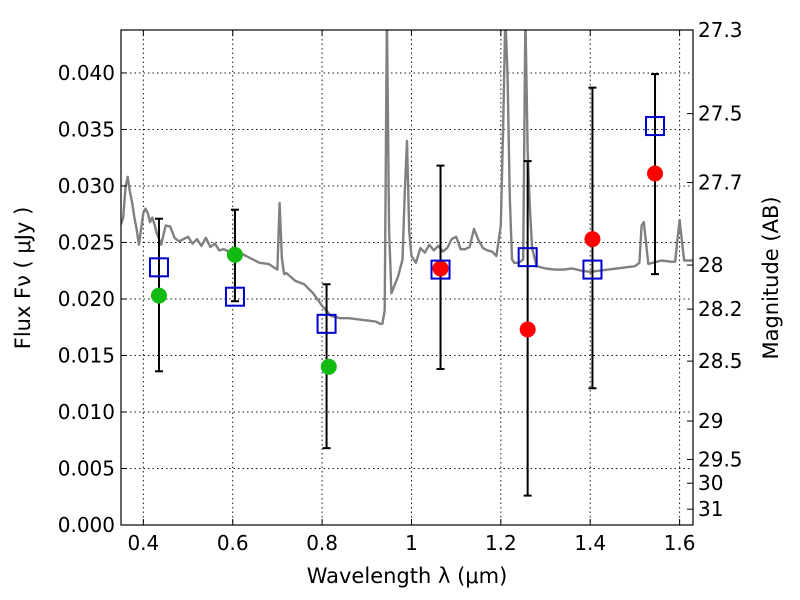 The width and height of the screenshot is (800, 600). Describe the element at coordinates (86, 73) in the screenshot. I see `y-tick-label: 0.040` at that location.